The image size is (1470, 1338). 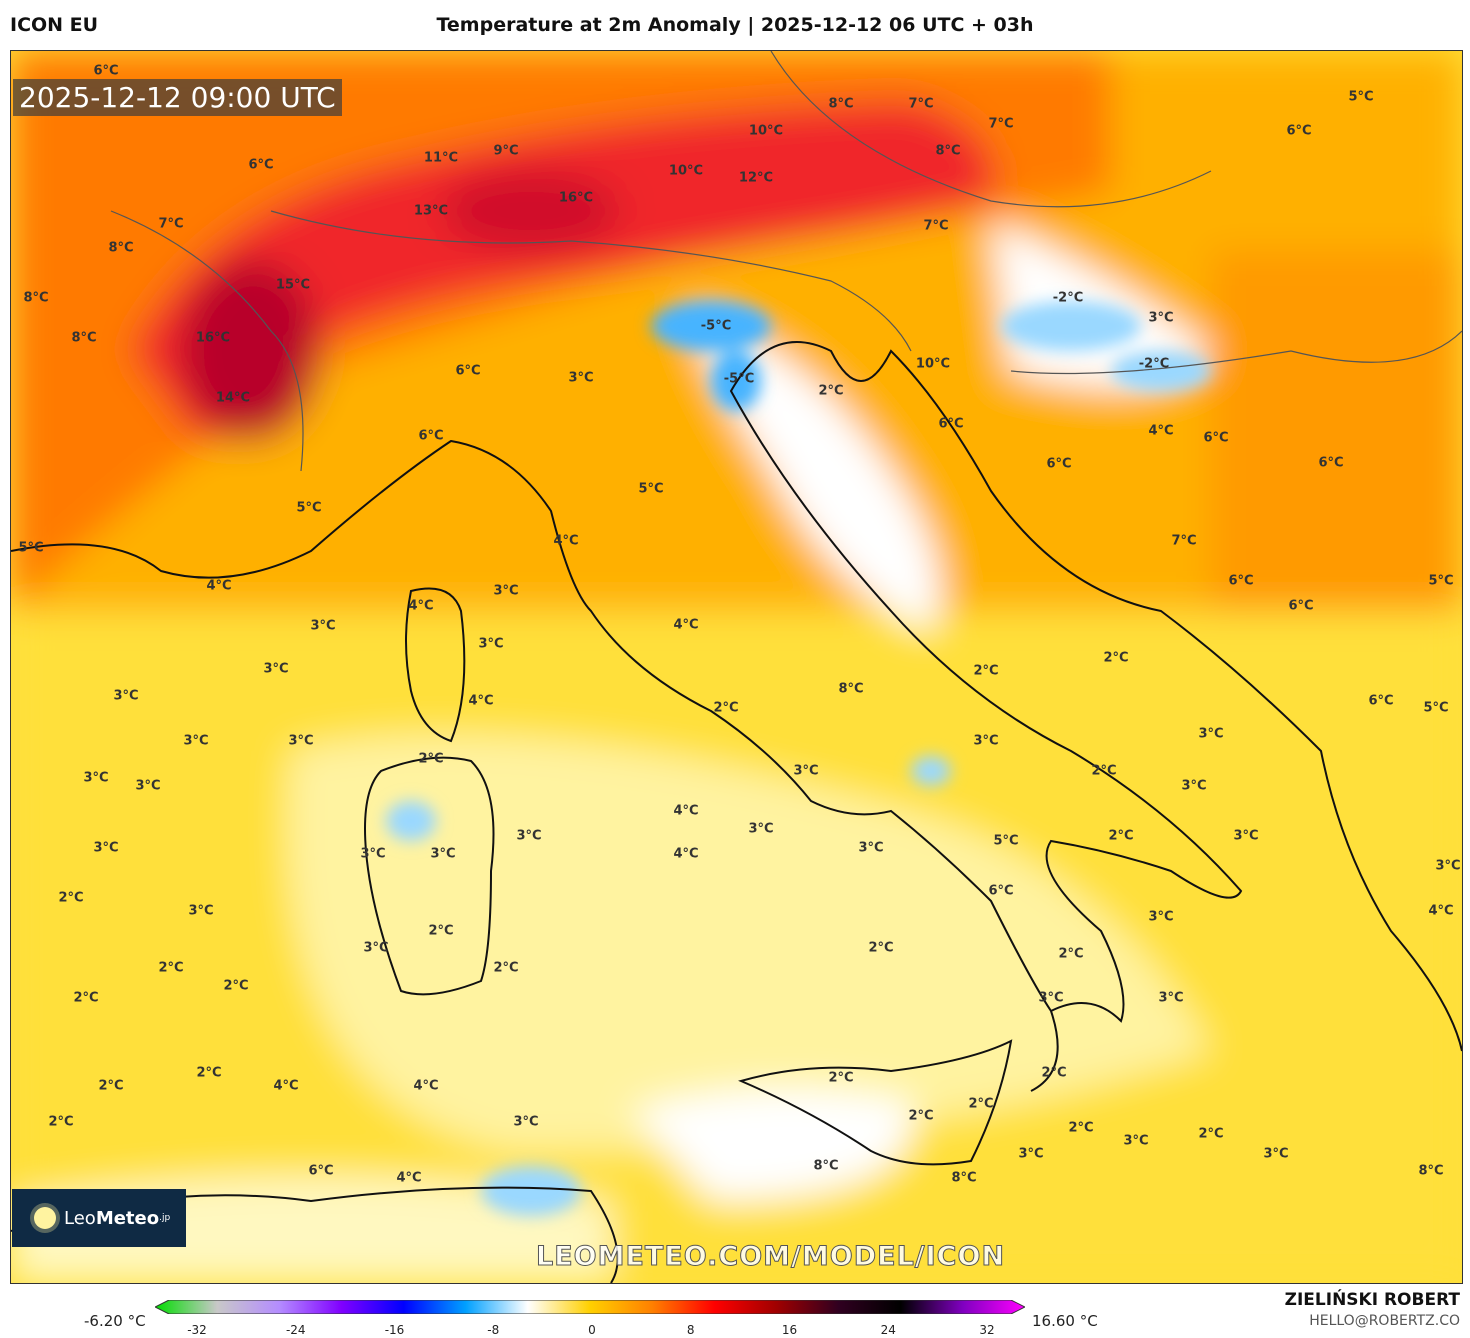 What do you see at coordinates (690, 1330) in the screenshot?
I see `colorbar-tick: 8` at bounding box center [690, 1330].